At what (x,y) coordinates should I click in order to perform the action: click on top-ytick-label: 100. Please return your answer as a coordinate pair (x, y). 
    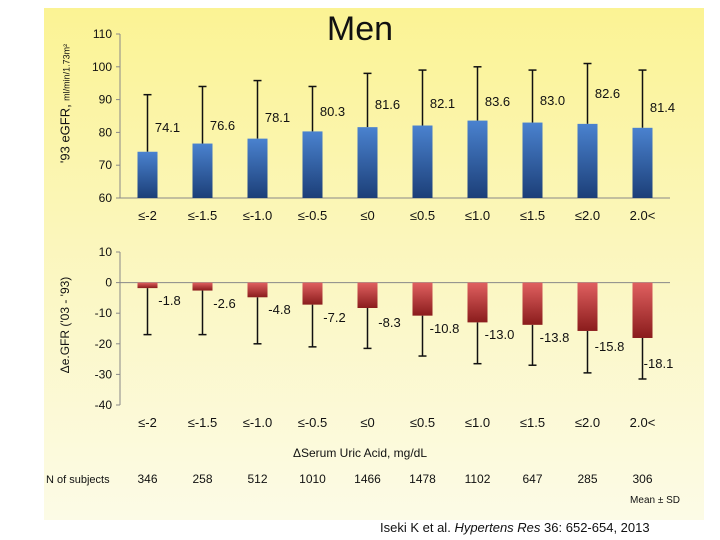
    Looking at the image, I should click on (102, 67).